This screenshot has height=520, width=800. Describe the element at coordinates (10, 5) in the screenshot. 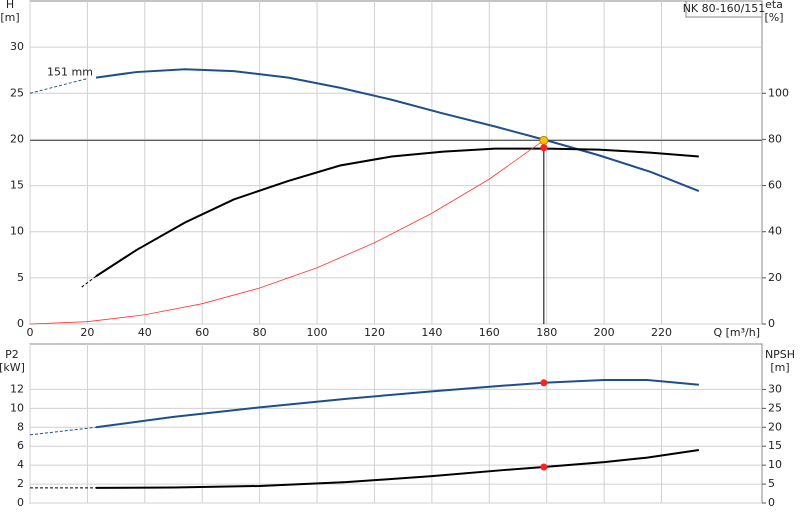

I see `y-axis-label: H` at that location.